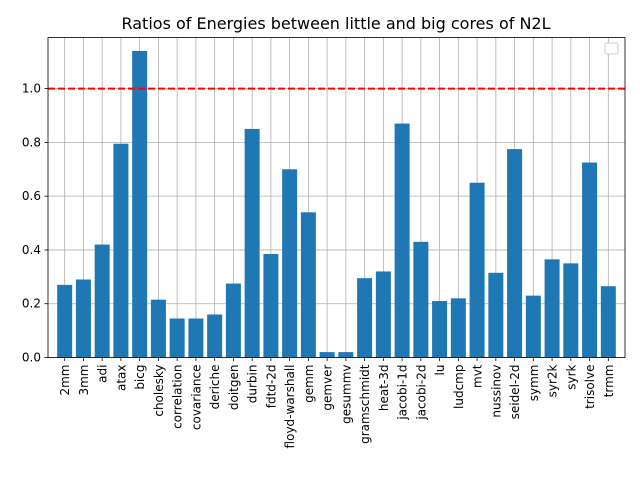 The height and width of the screenshot is (480, 640). What do you see at coordinates (478, 376) in the screenshot?
I see `x-tick-label-mvt: mvt` at bounding box center [478, 376].